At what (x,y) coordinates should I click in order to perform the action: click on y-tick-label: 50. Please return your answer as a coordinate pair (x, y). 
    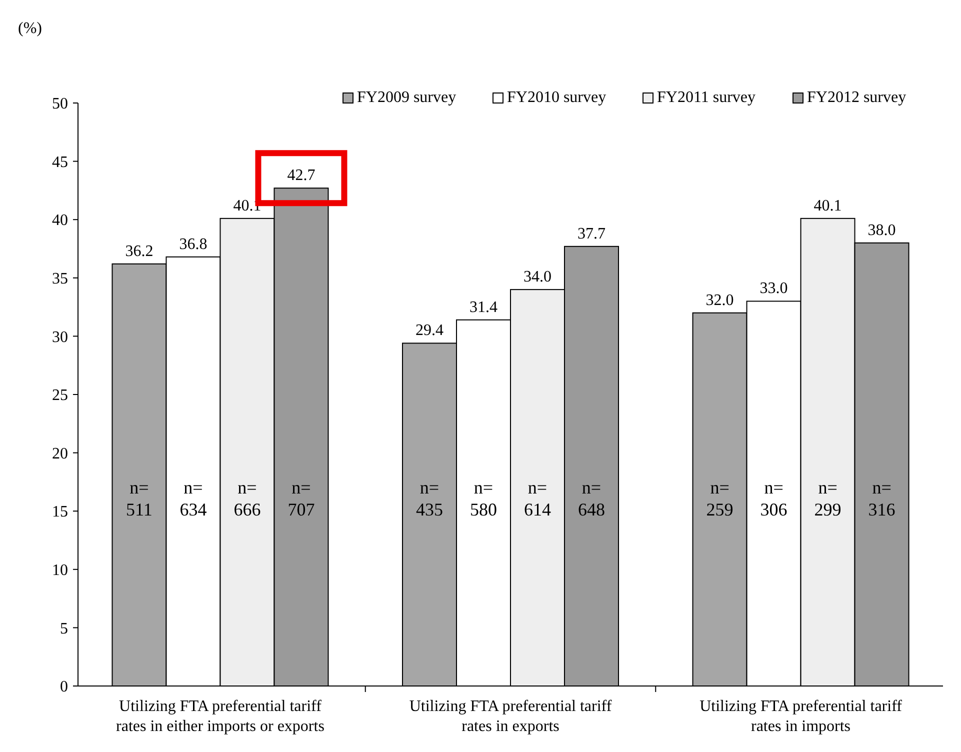
    Looking at the image, I should click on (60, 104).